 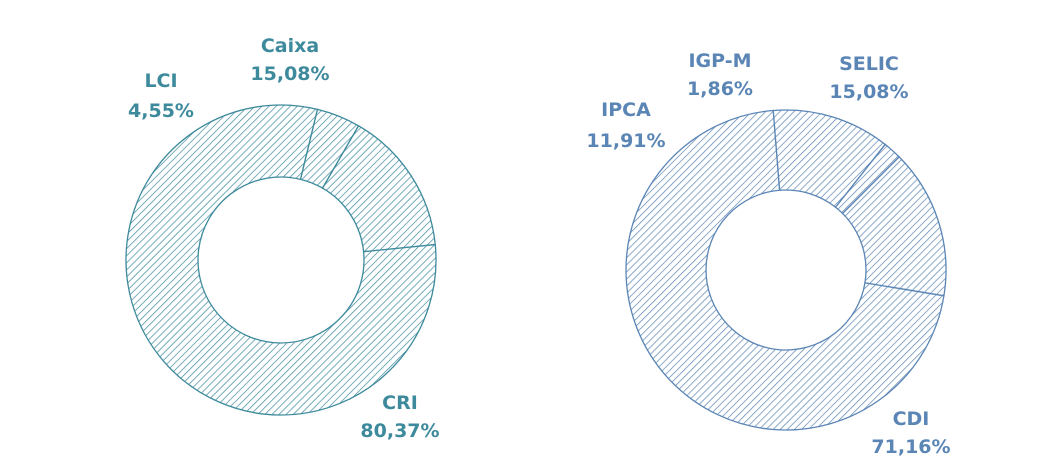 What do you see at coordinates (400, 403) in the screenshot?
I see `label-cri: CRI` at bounding box center [400, 403].